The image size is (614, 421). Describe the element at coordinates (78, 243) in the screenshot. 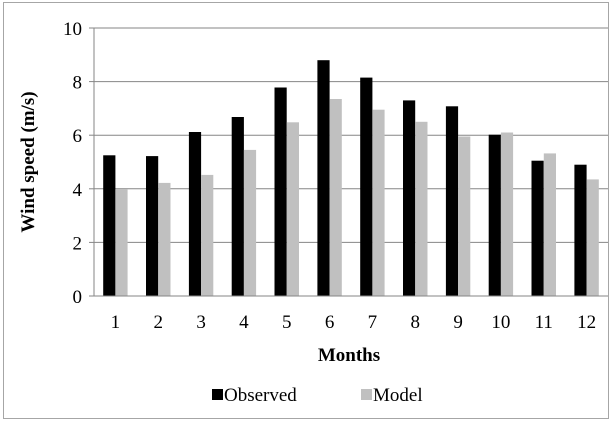

I see `y-tick-label: 2` at that location.